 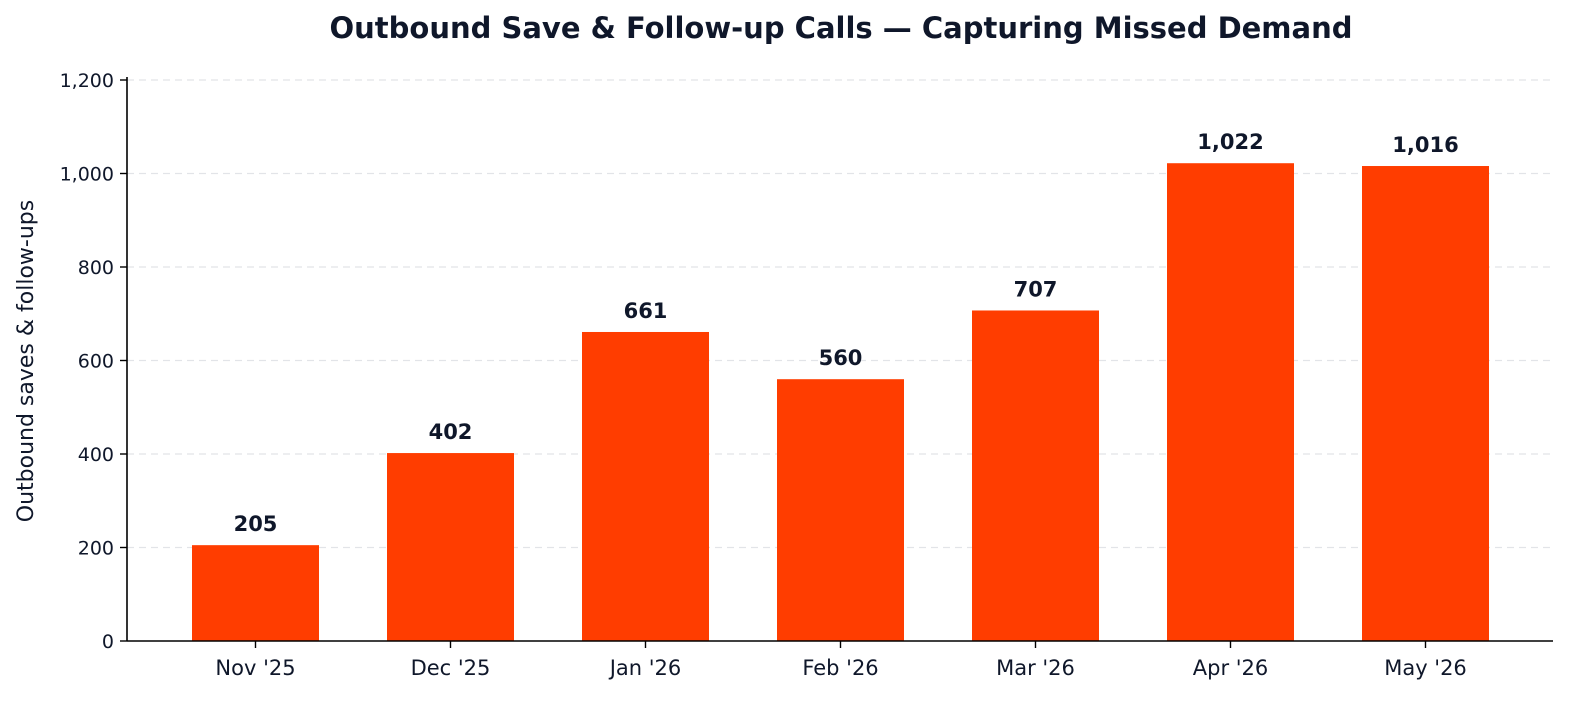 What do you see at coordinates (26, 361) in the screenshot?
I see `y-axis-label: Outbound saves & follow-ups` at bounding box center [26, 361].